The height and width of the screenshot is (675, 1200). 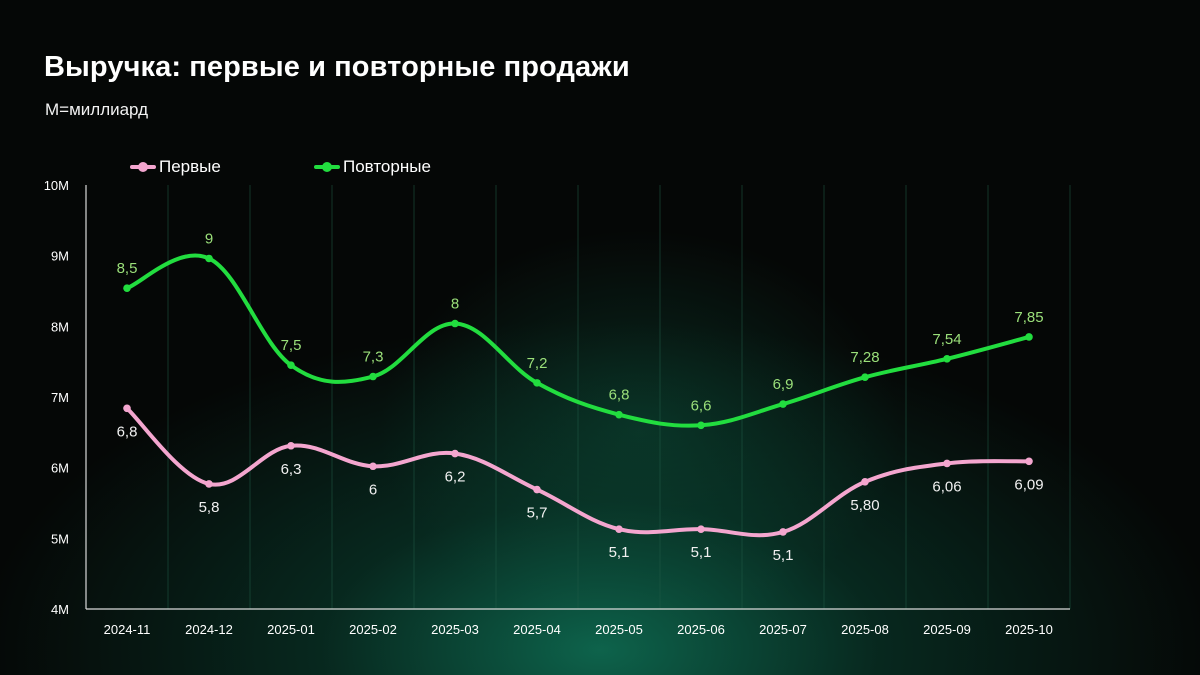 What do you see at coordinates (127, 629) in the screenshot?
I see `x-tick-label: 2024-11` at bounding box center [127, 629].